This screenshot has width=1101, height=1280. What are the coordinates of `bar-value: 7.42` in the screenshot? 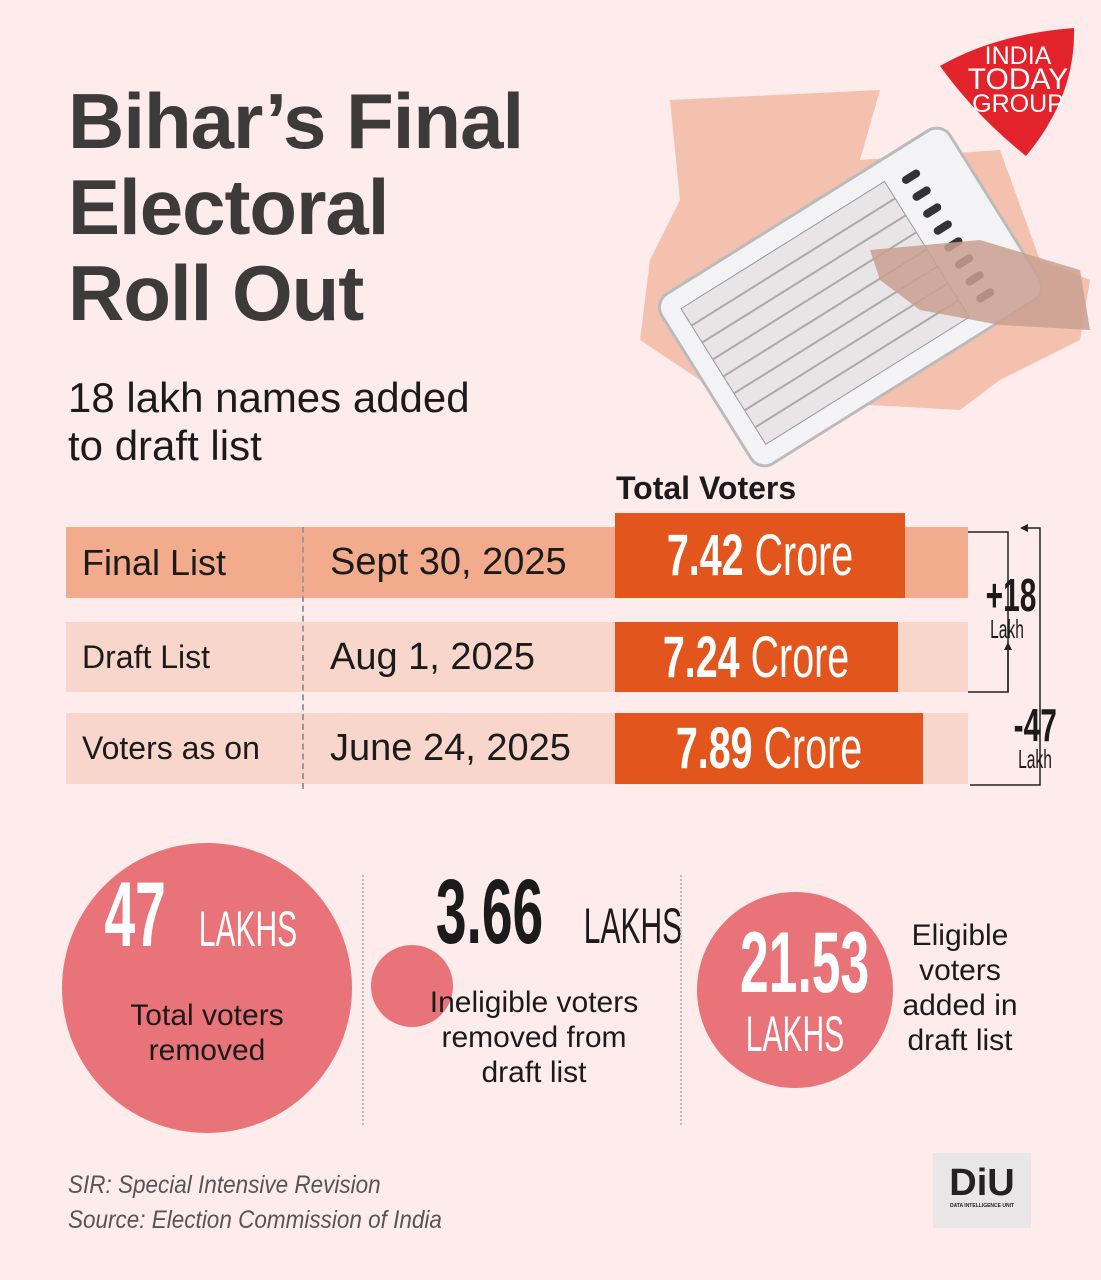 It's located at (705, 555).